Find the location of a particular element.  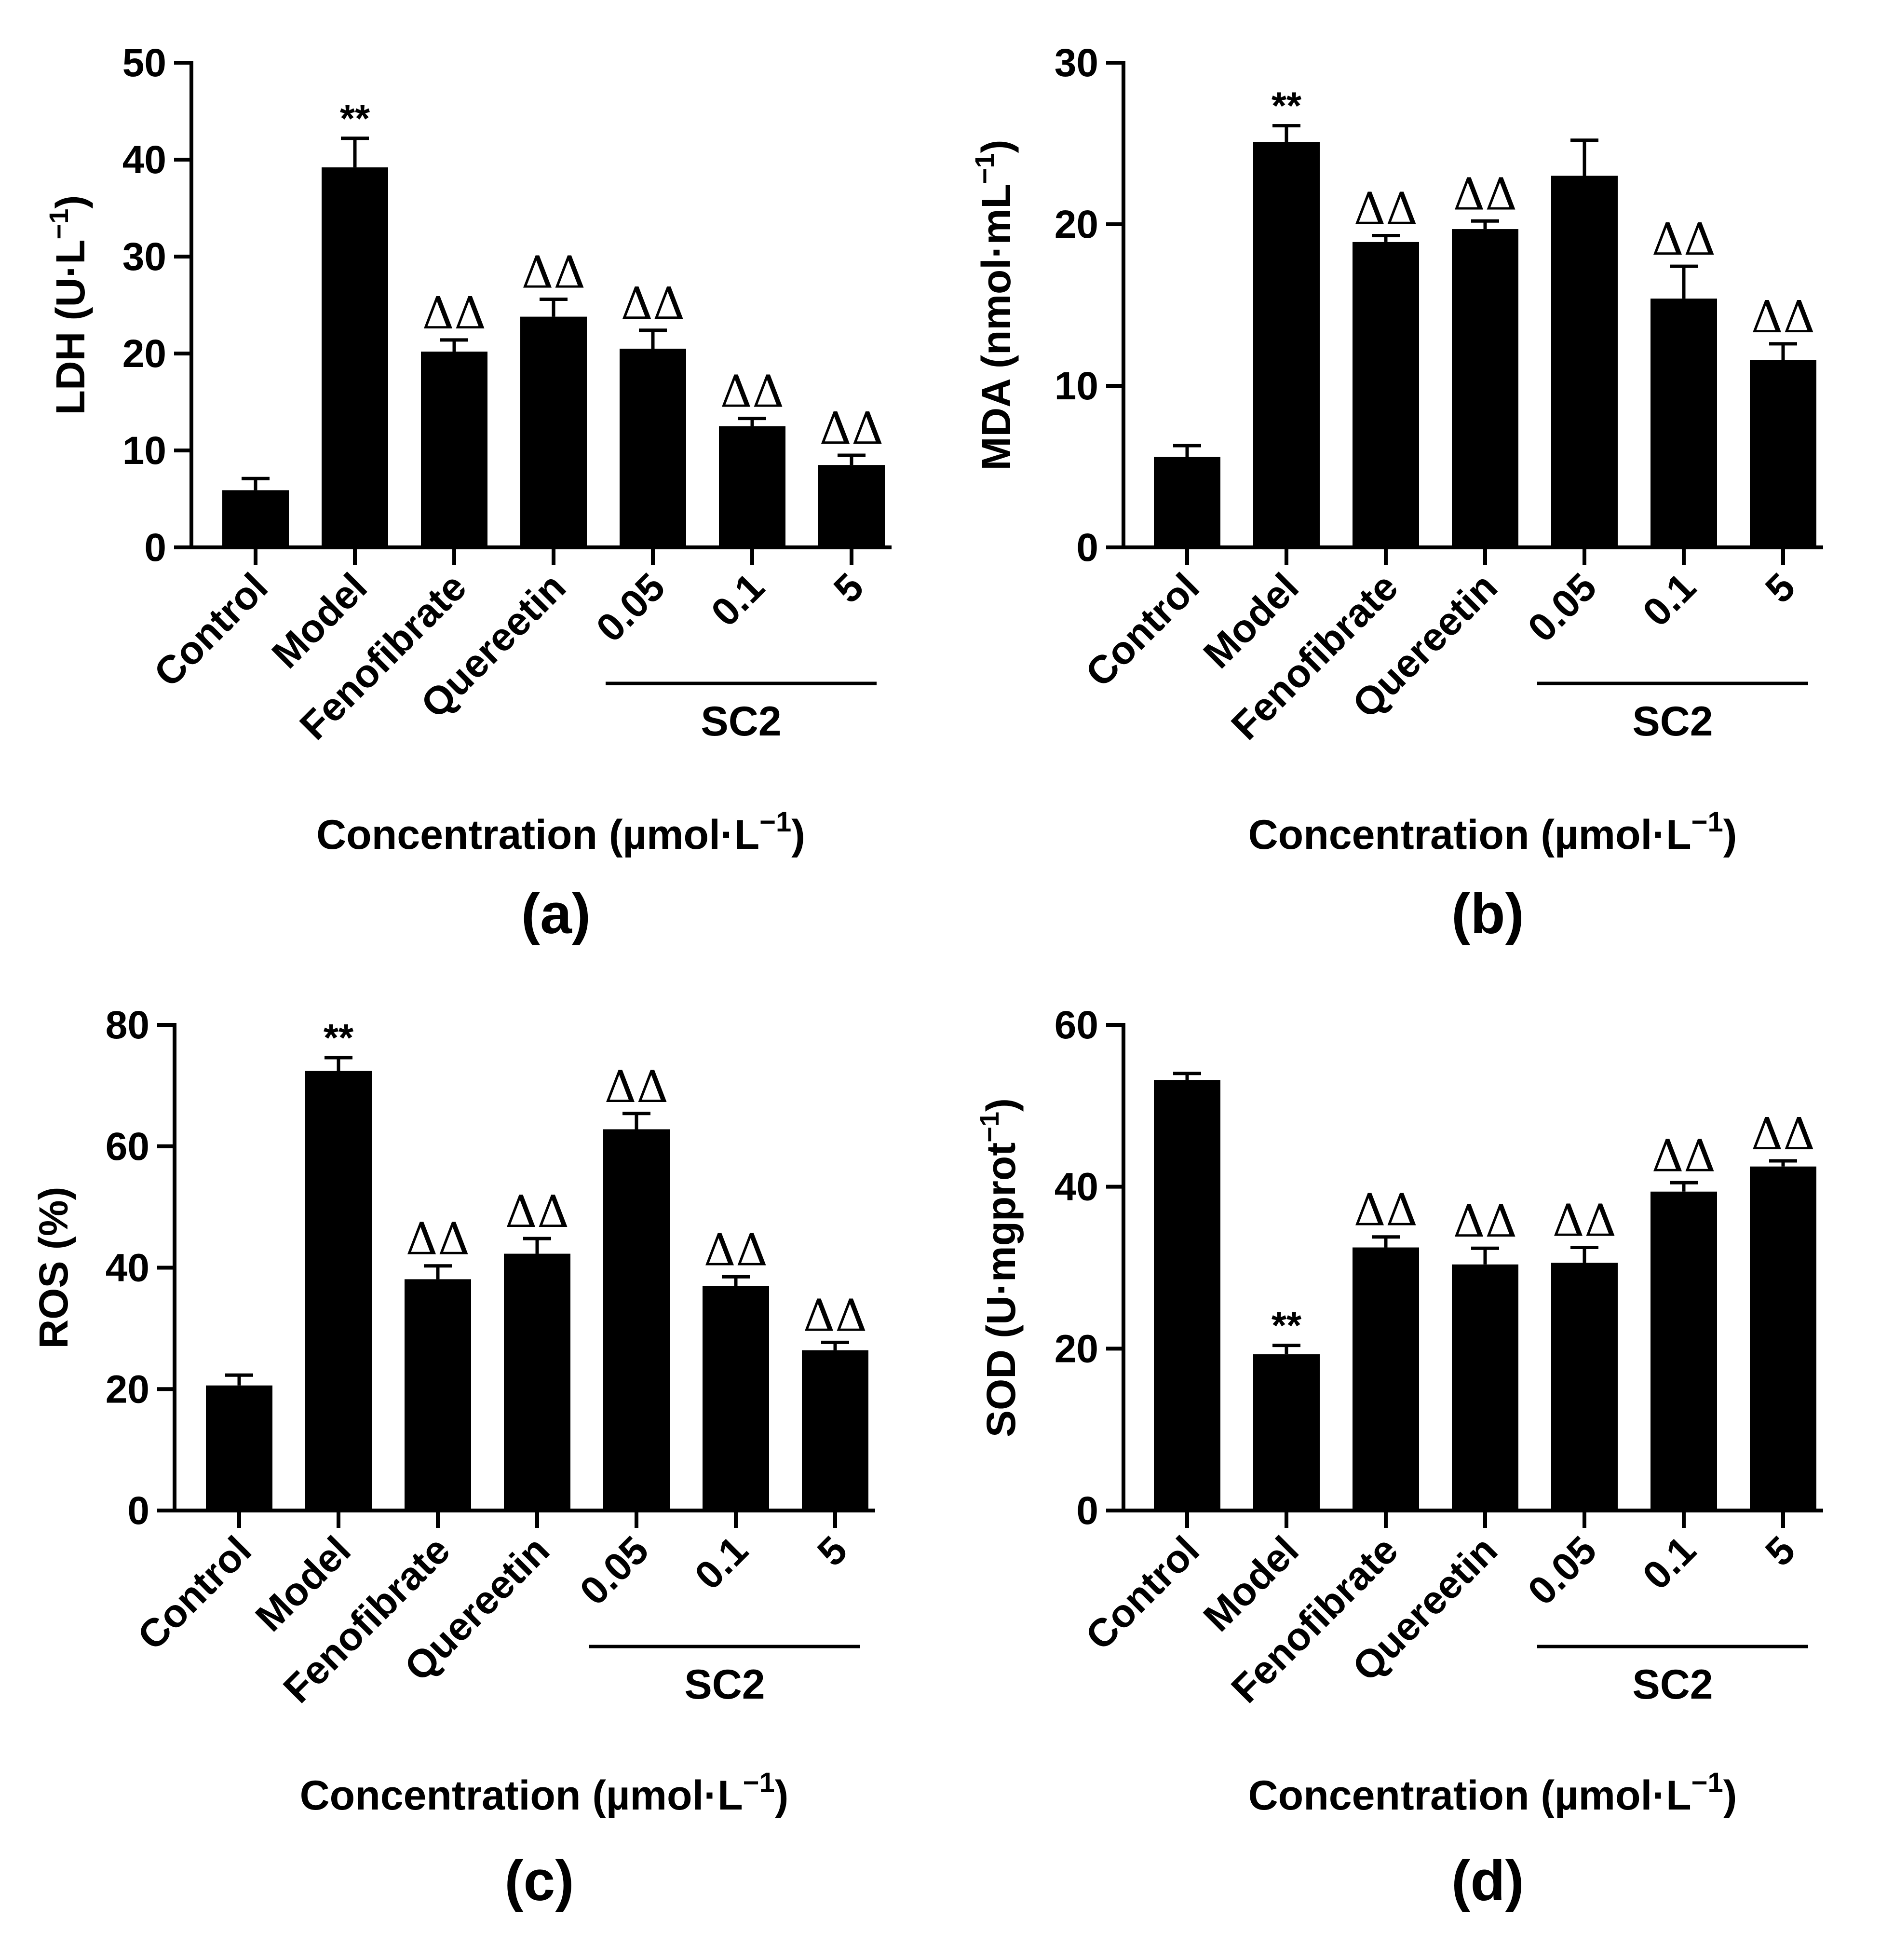

y-axis-title-sup: −1 is located at coordinates (985, 168).